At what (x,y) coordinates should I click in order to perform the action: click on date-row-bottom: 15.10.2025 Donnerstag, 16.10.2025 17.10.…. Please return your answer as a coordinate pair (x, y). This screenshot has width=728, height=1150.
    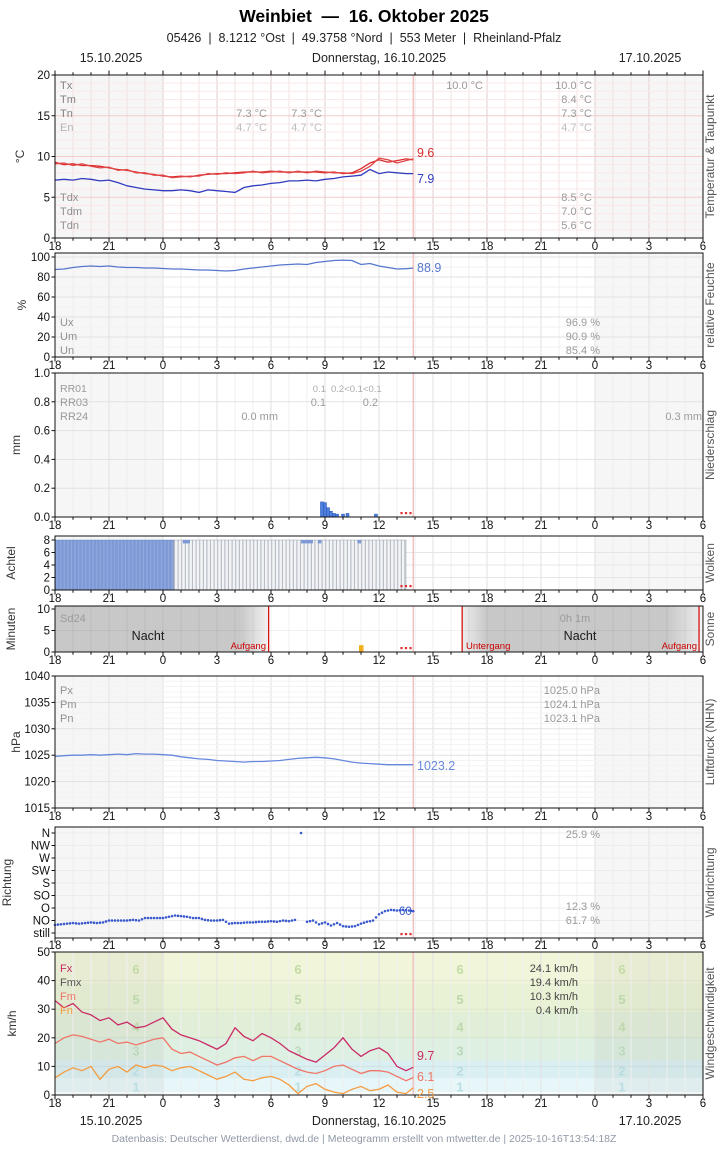
    Looking at the image, I should click on (364, 1122).